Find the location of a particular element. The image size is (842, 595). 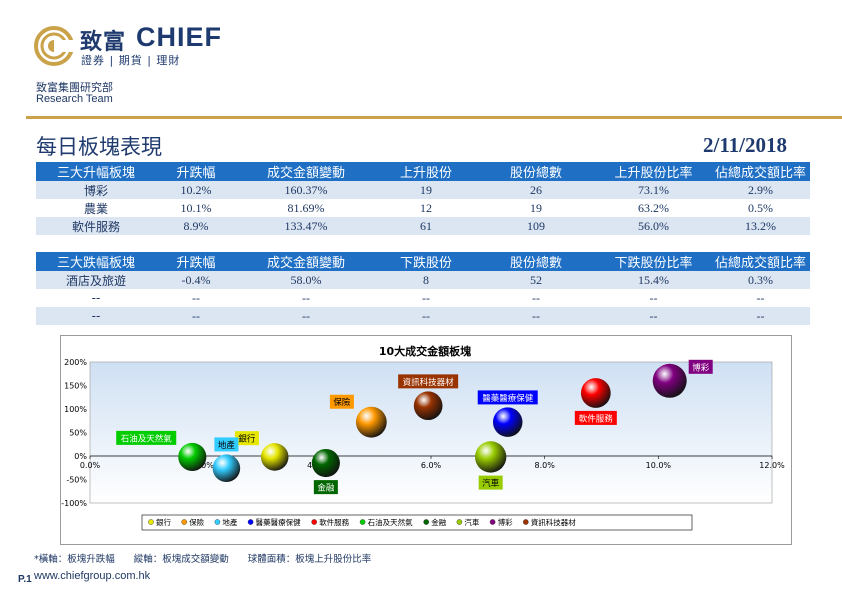

y-tick-label: 50% is located at coordinates (78, 433).